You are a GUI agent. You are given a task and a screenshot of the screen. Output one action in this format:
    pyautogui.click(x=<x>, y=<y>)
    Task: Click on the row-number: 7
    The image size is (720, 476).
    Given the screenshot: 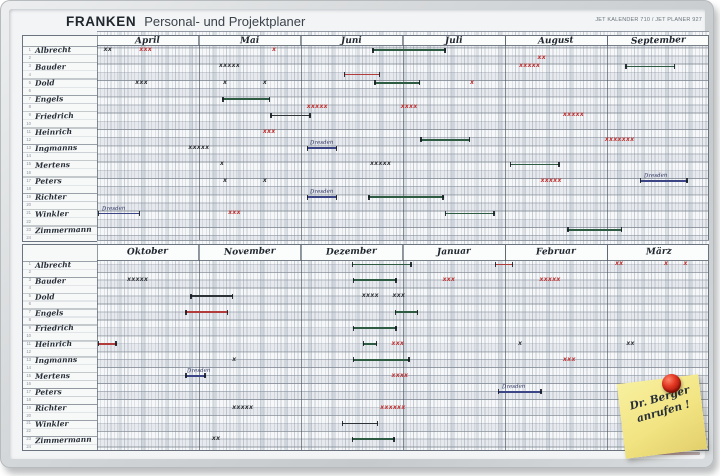 What is the action you would take?
    pyautogui.click(x=29, y=312)
    